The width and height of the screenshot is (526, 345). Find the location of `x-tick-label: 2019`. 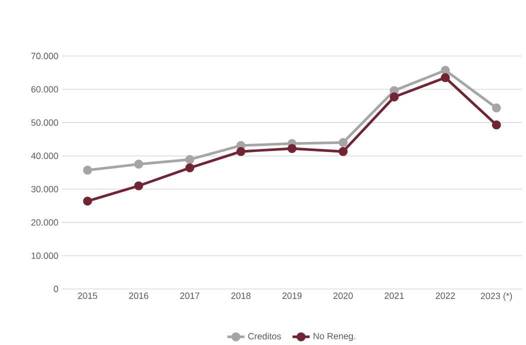

x-tick-label: 2019 is located at coordinates (292, 295).